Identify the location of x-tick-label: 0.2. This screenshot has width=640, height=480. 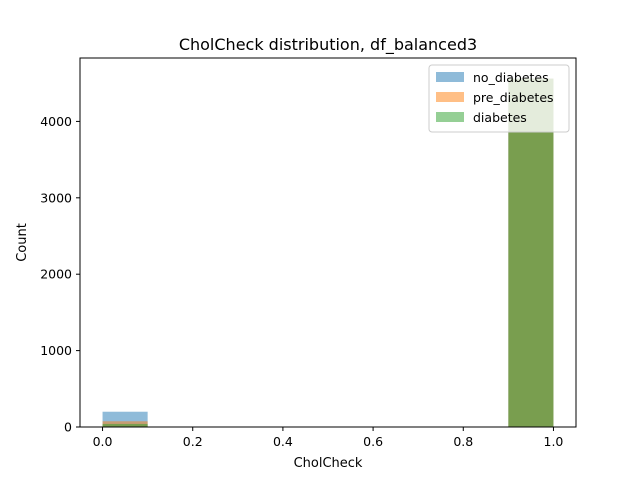
(193, 441).